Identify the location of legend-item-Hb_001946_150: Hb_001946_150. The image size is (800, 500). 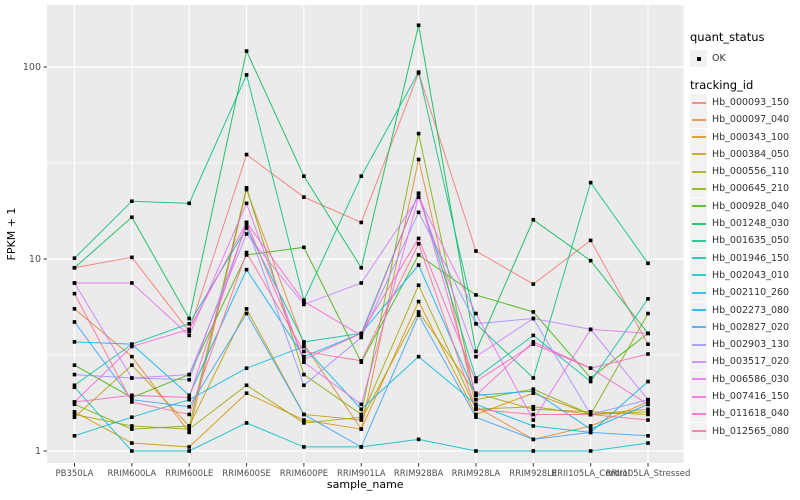
(745, 258).